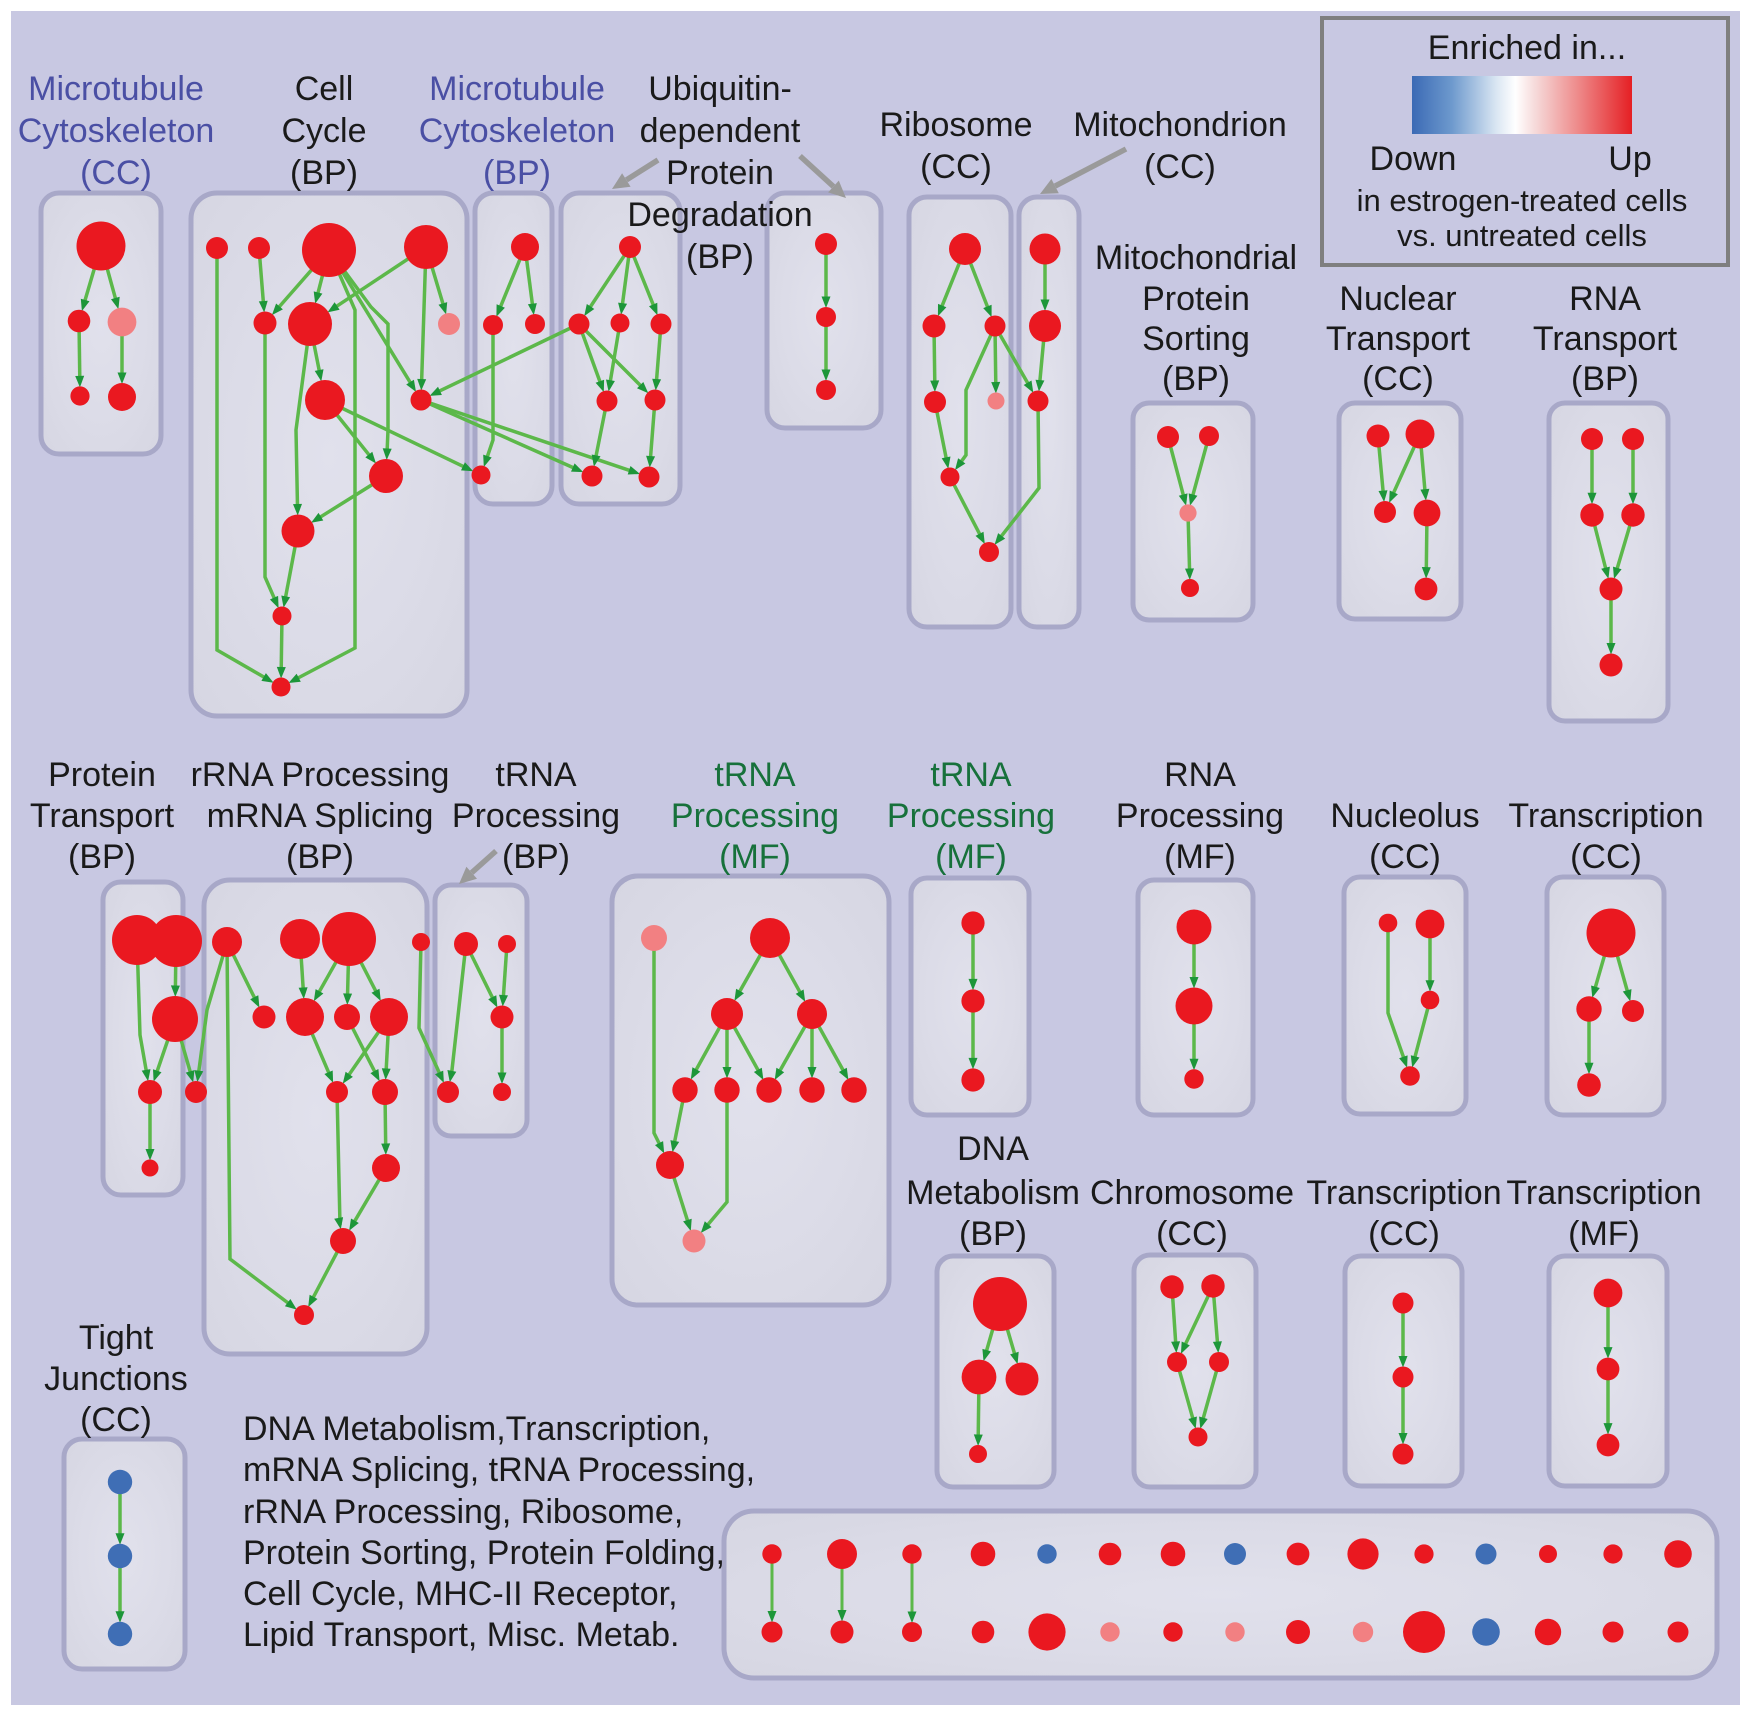 The image size is (1750, 1720). Describe the element at coordinates (499, 1470) in the screenshot. I see `svg-text:mRNA Splicing, tRNA Processing: mRNA Splicing, tRNA Processing,` at that location.